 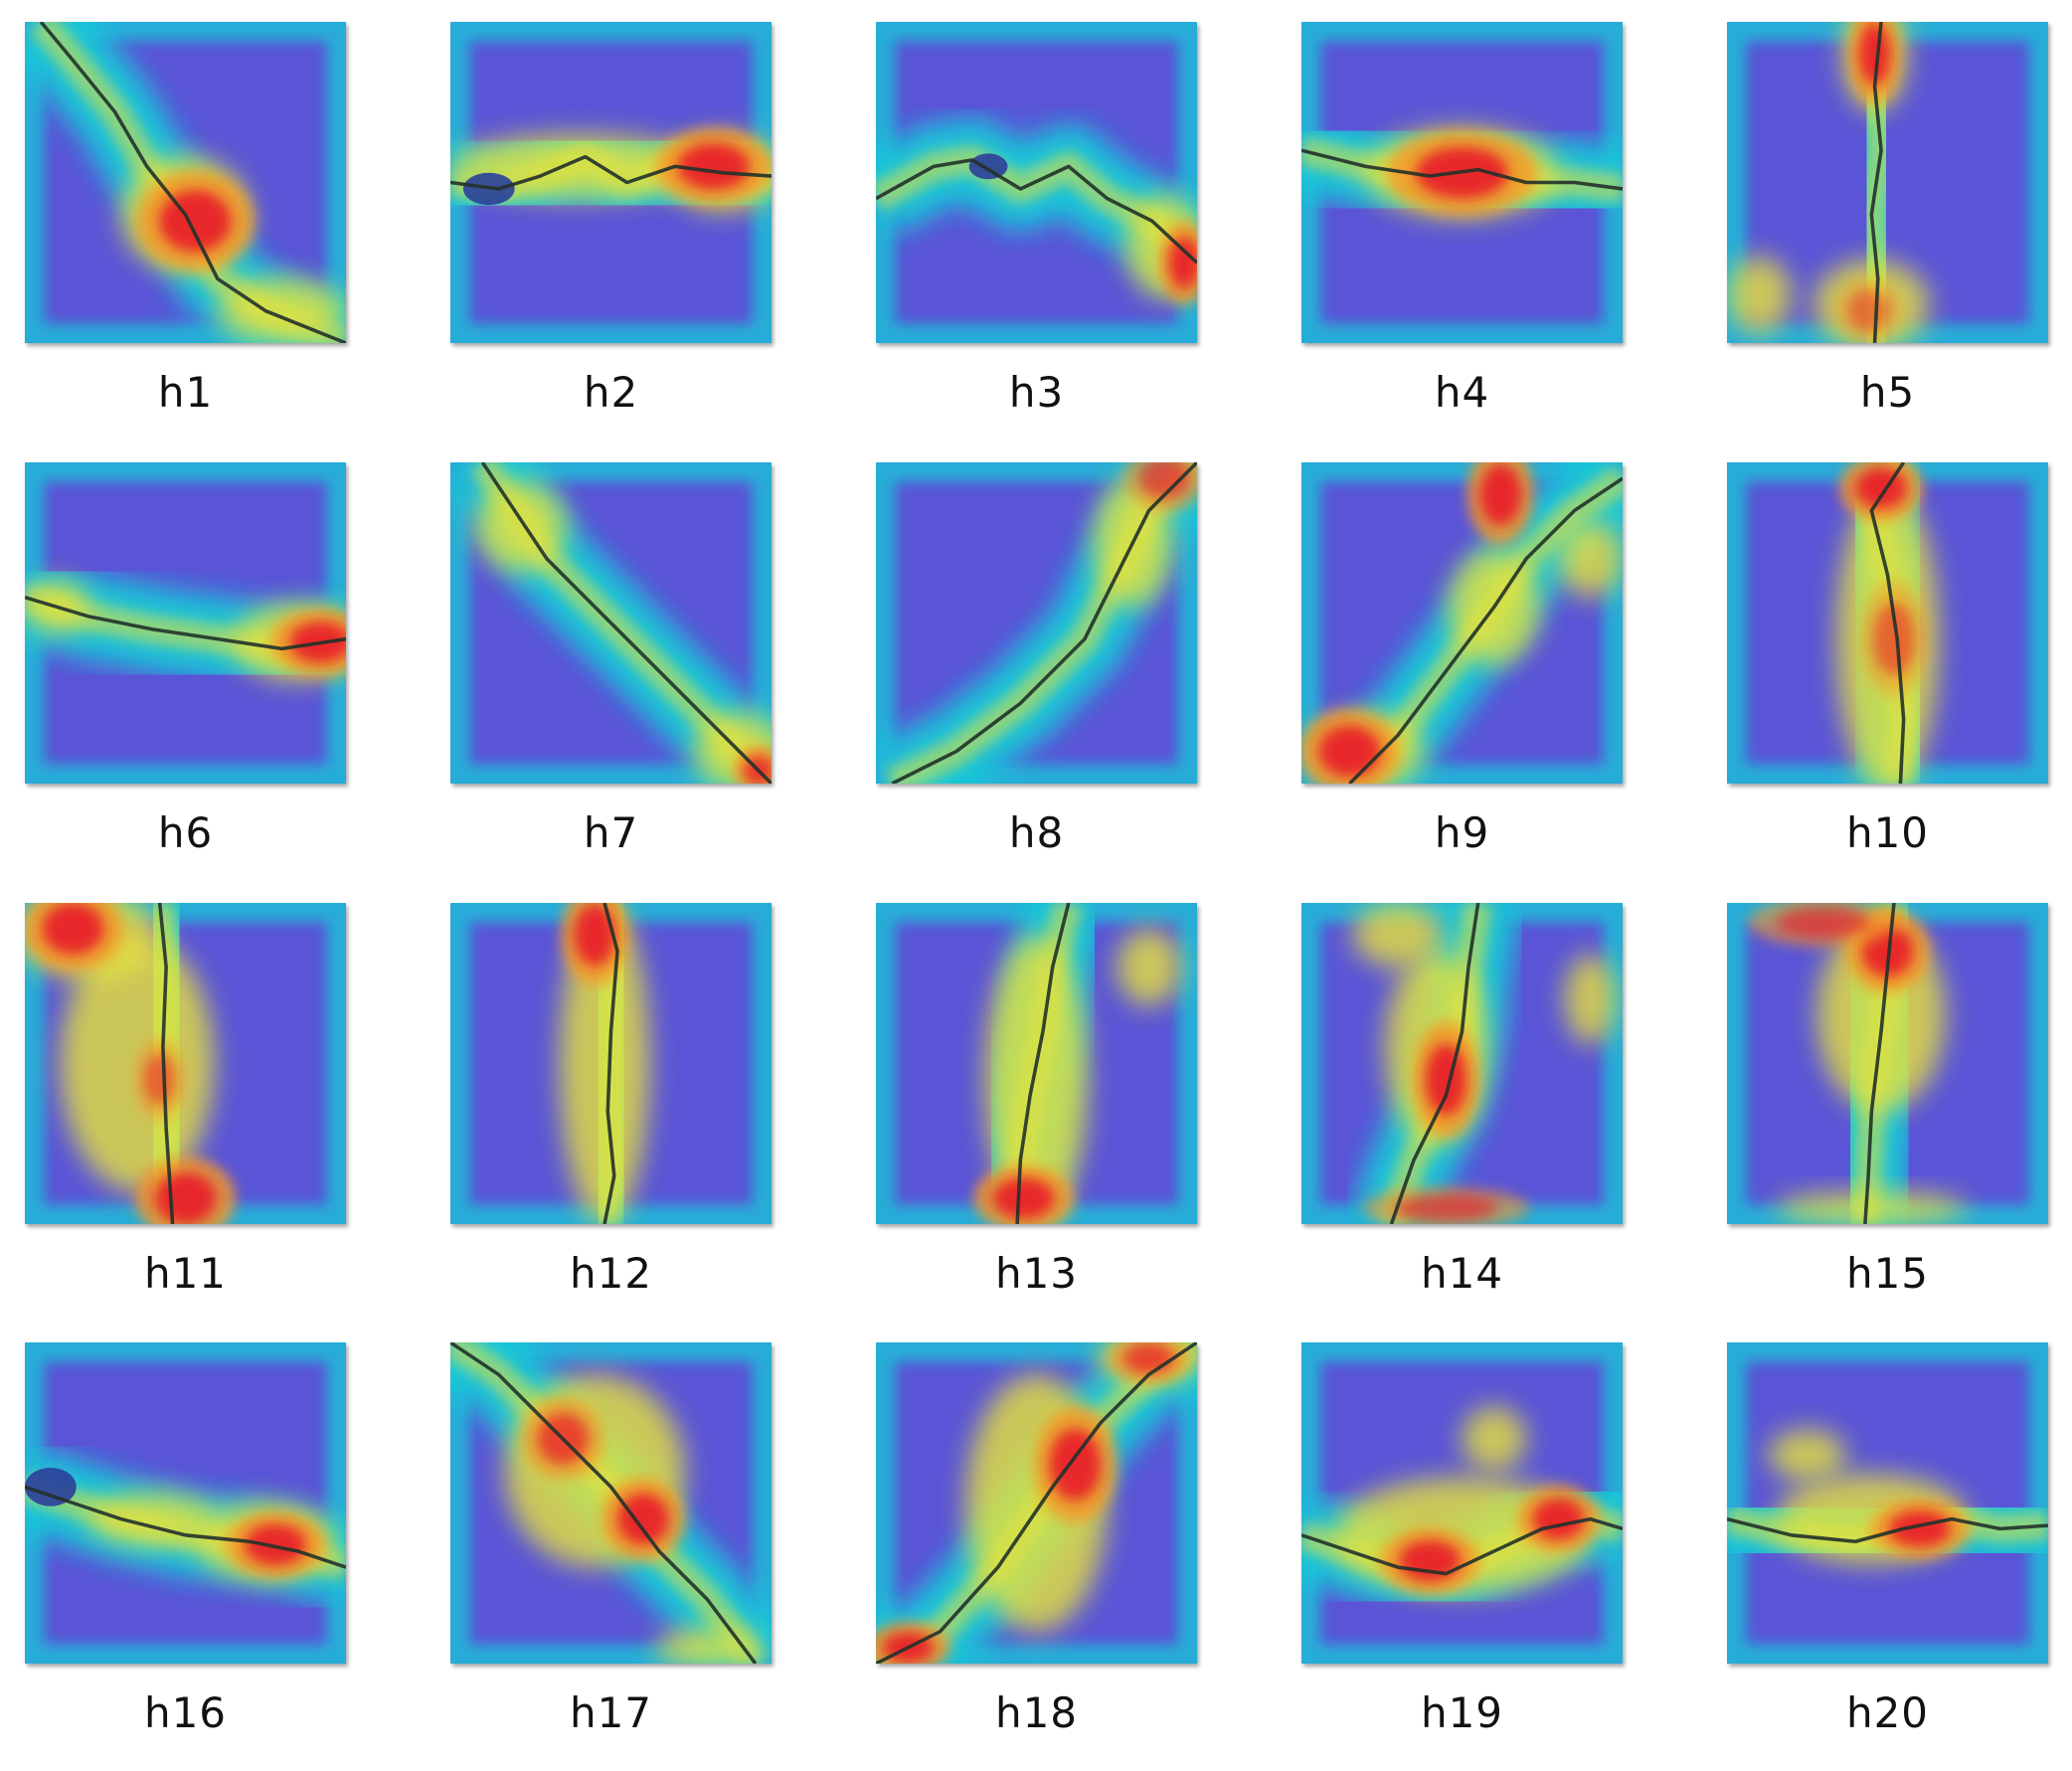 What do you see at coordinates (1037, 1273) in the screenshot?
I see `panel-label: h13` at bounding box center [1037, 1273].